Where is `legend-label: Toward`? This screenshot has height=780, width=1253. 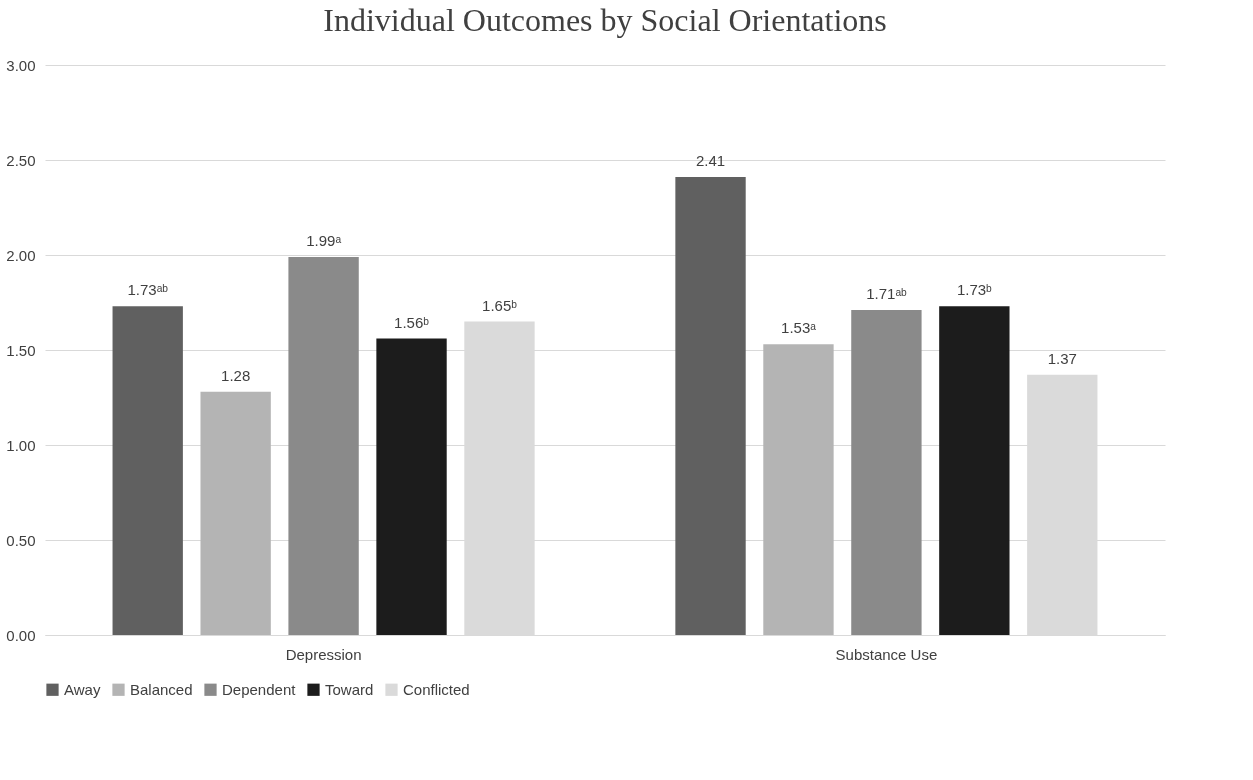 legend-label: Toward is located at coordinates (349, 689).